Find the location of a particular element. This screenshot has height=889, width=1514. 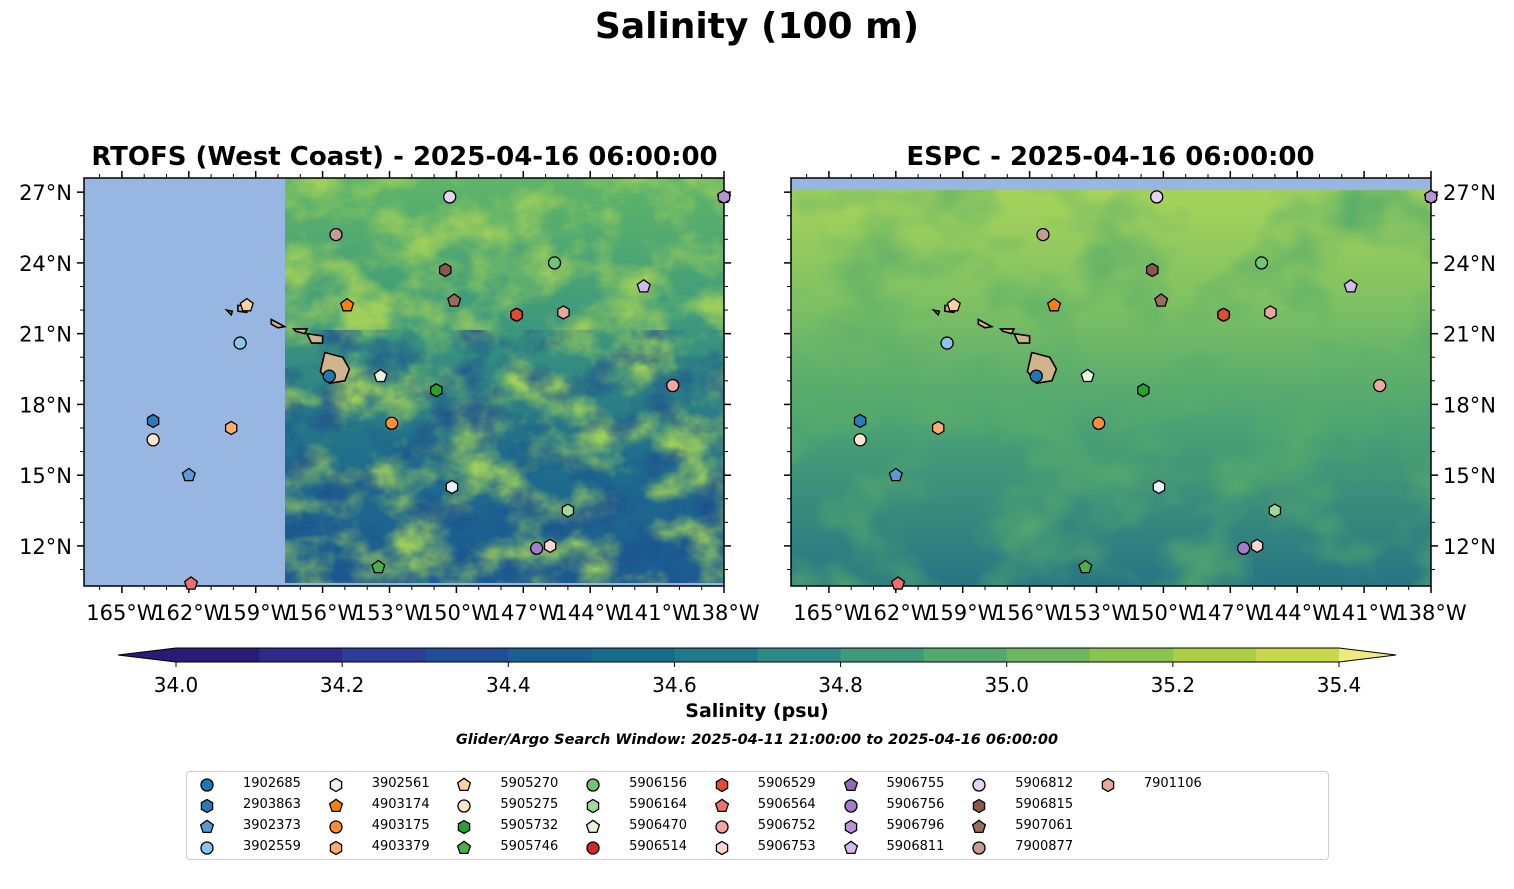

rtofs-eddies-low is located at coordinates (504, 456).